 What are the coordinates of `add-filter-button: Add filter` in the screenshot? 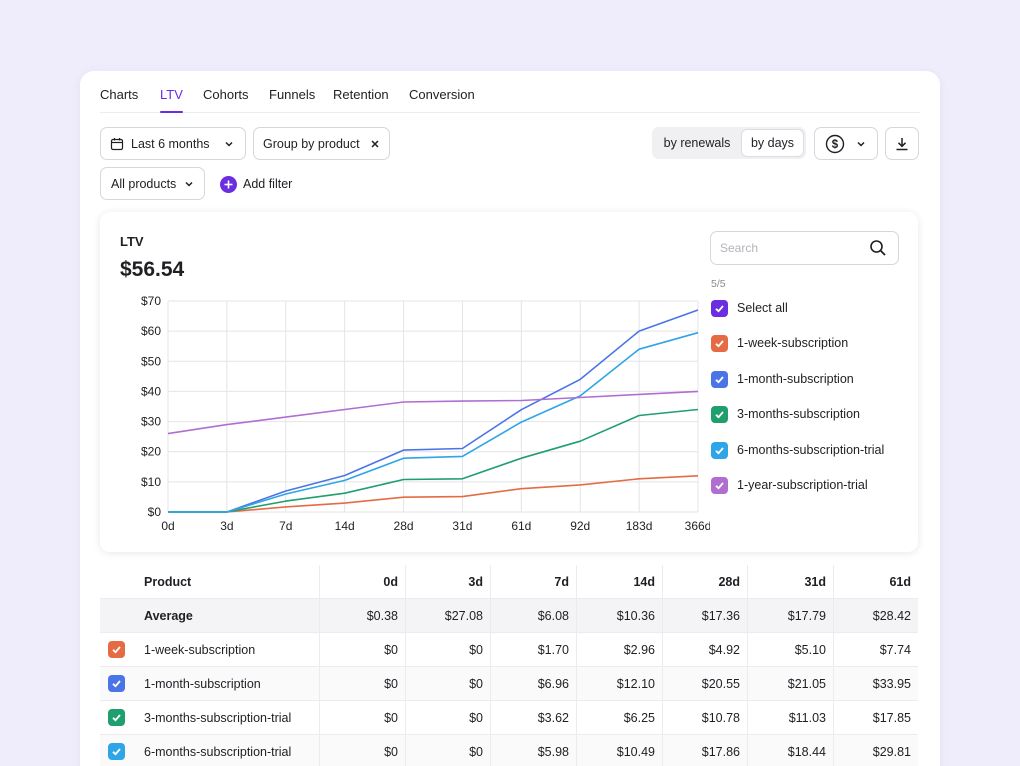 It's located at (256, 184).